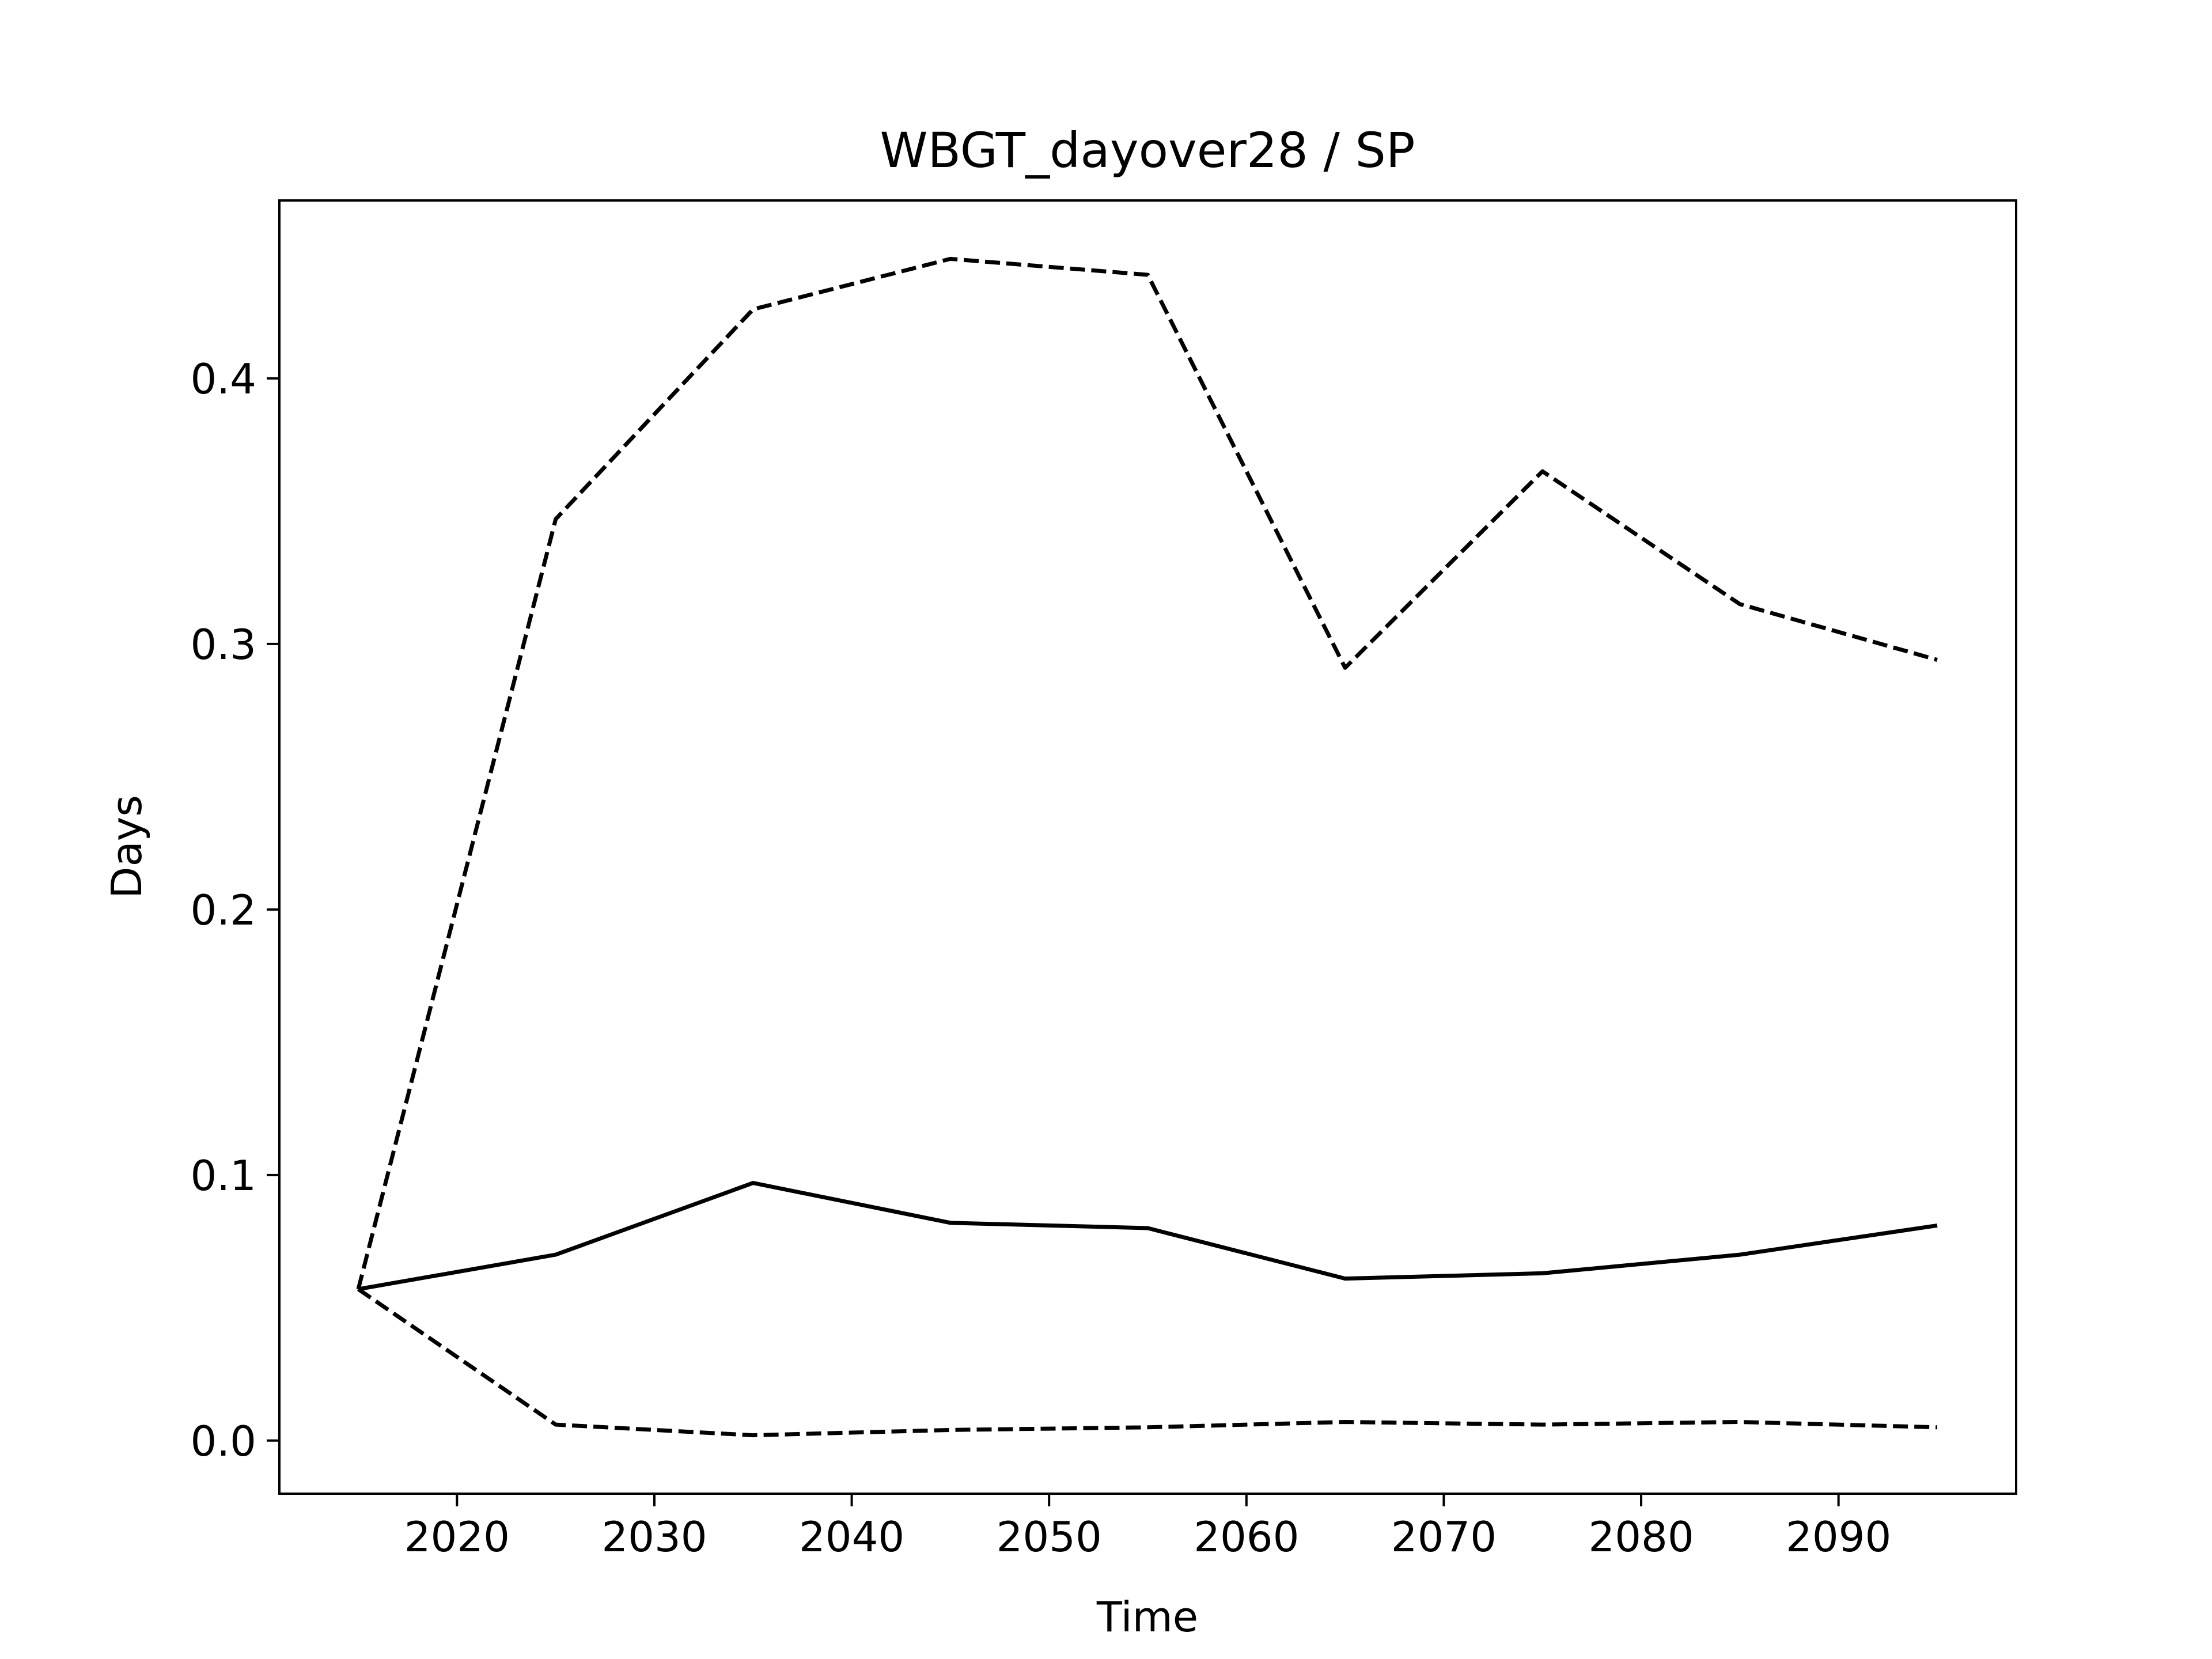 The image size is (2212, 1659). I want to click on y-tick-label: 0.2, so click(223, 910).